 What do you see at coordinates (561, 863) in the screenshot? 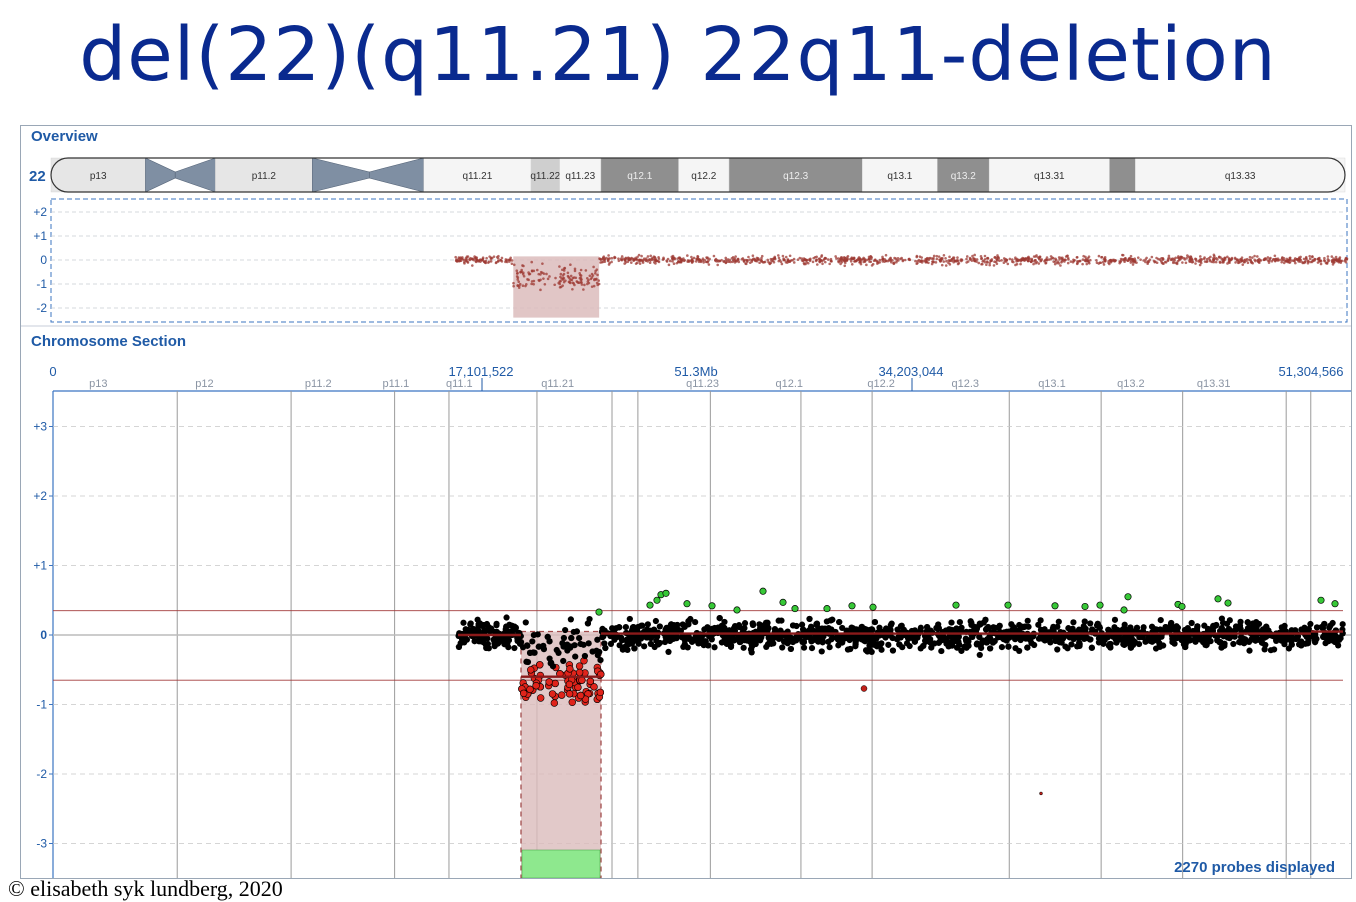
I see `deletion-marker-bar` at bounding box center [561, 863].